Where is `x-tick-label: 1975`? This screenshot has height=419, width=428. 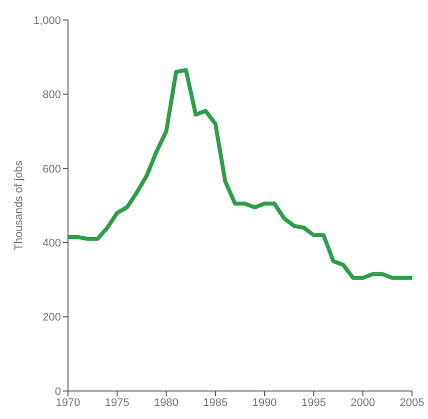
x-tick-label: 1975 is located at coordinates (117, 402).